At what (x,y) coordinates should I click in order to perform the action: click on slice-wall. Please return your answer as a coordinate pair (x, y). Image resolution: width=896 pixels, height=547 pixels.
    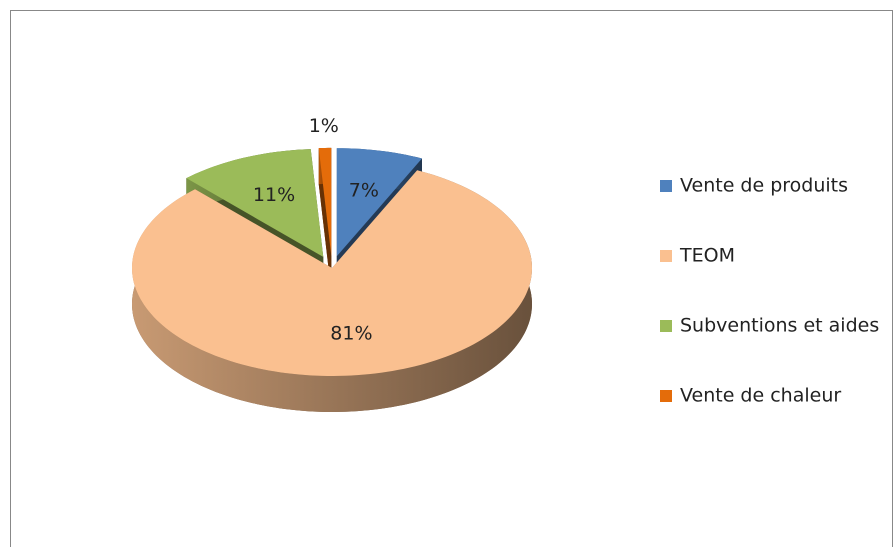
    Looking at the image, I should click on (325, 220).